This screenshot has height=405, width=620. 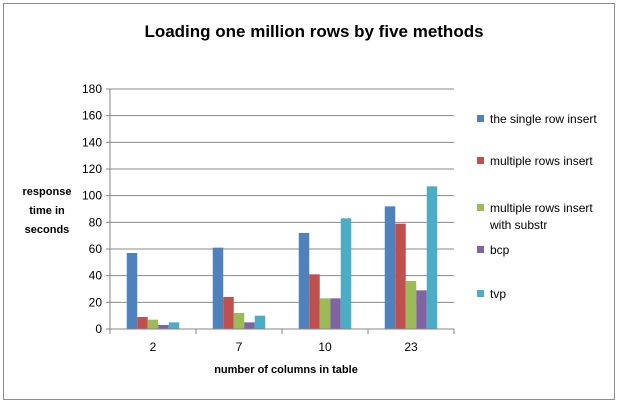 I want to click on legend-label: the single row insert, so click(x=543, y=119).